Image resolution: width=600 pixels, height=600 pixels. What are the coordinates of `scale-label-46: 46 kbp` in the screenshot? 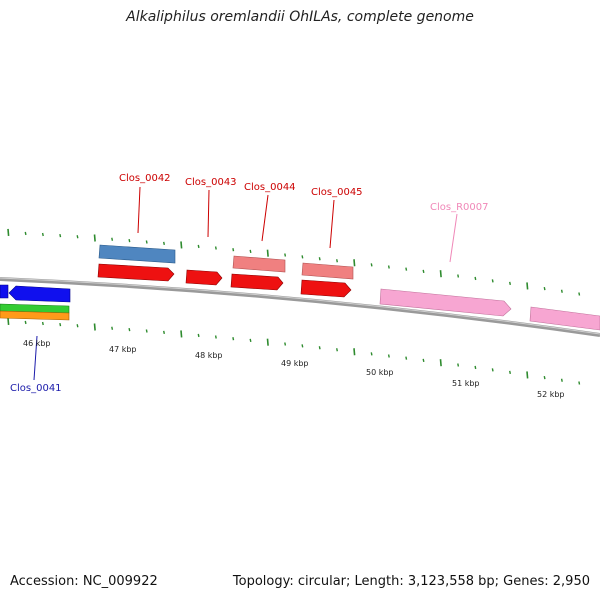 It's located at (37, 343).